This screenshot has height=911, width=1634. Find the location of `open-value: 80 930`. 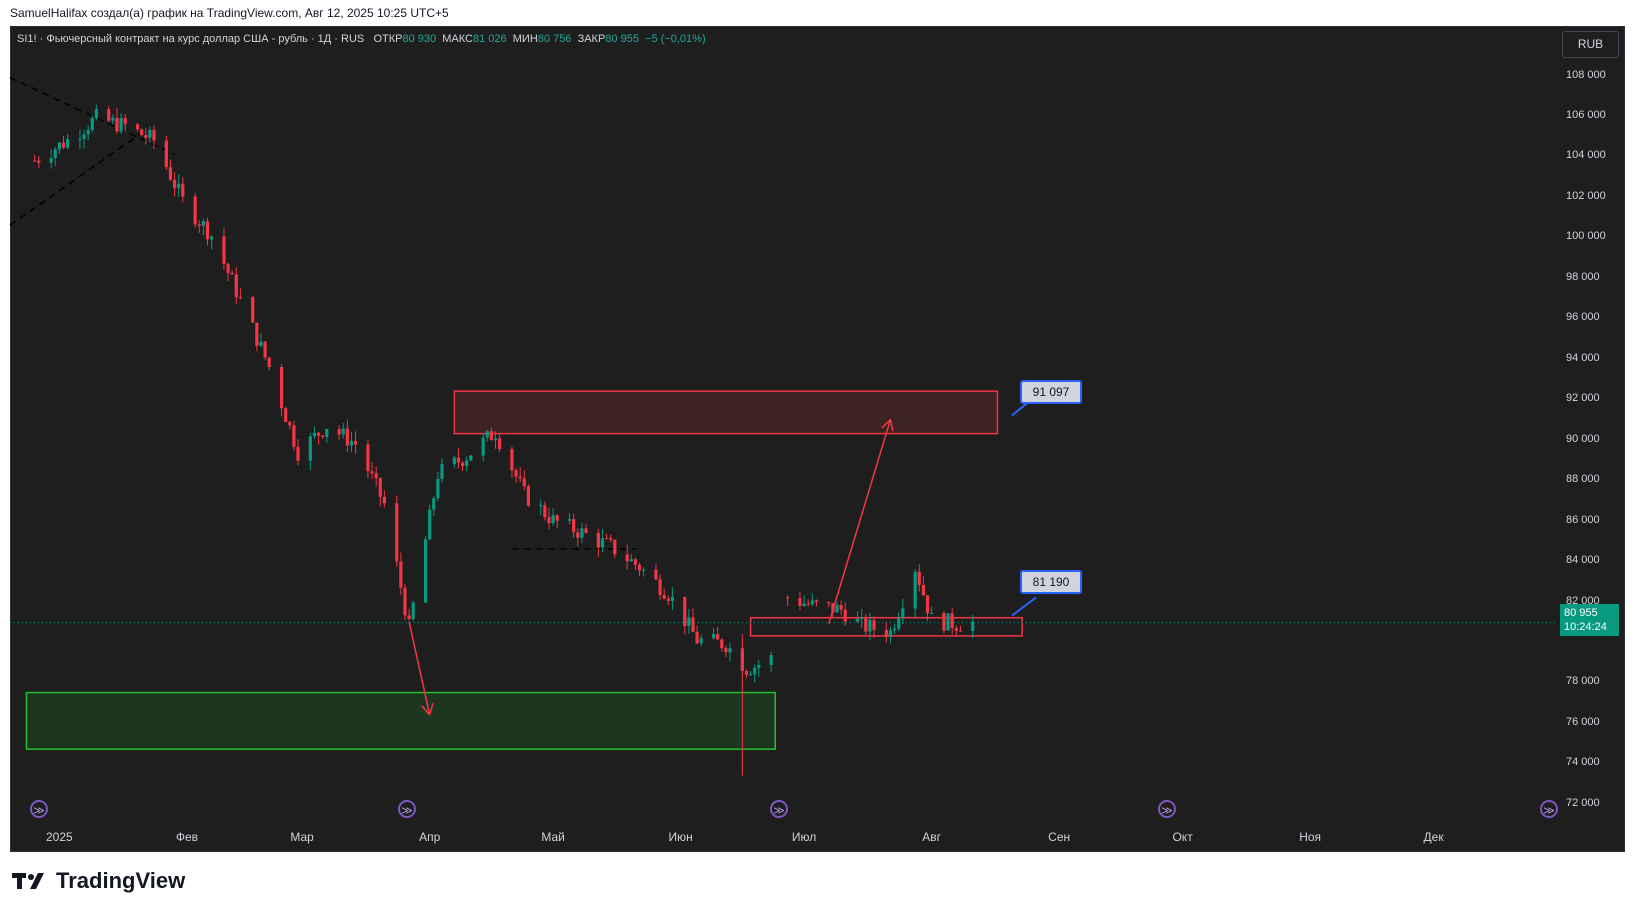

open-value: 80 930 is located at coordinates (419, 39).